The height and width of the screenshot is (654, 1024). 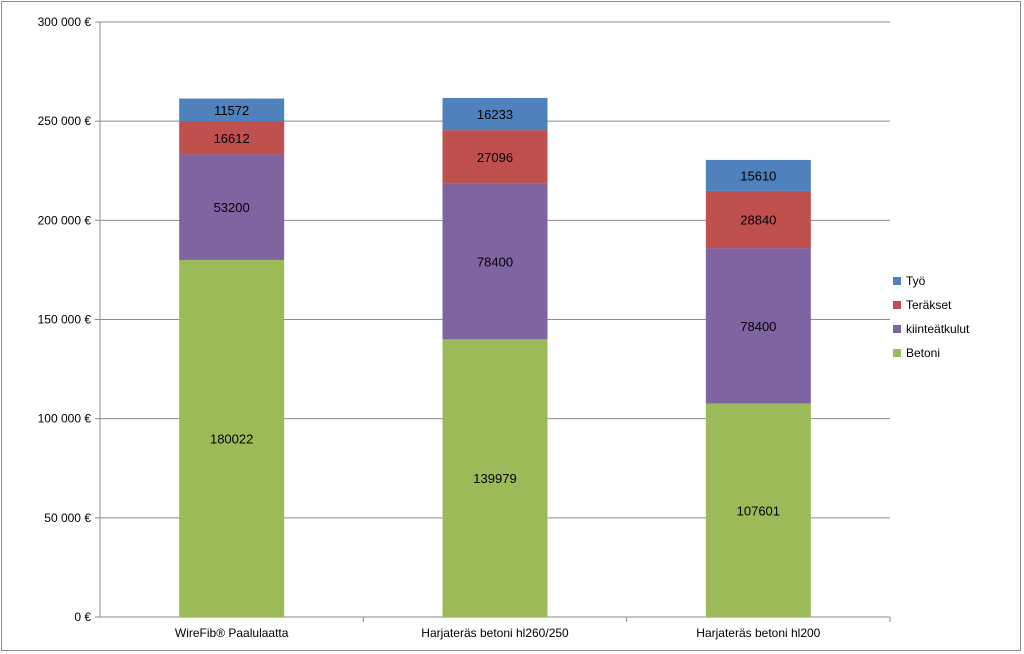 What do you see at coordinates (65, 220) in the screenshot?
I see `y-tick-label: 200 000 €` at bounding box center [65, 220].